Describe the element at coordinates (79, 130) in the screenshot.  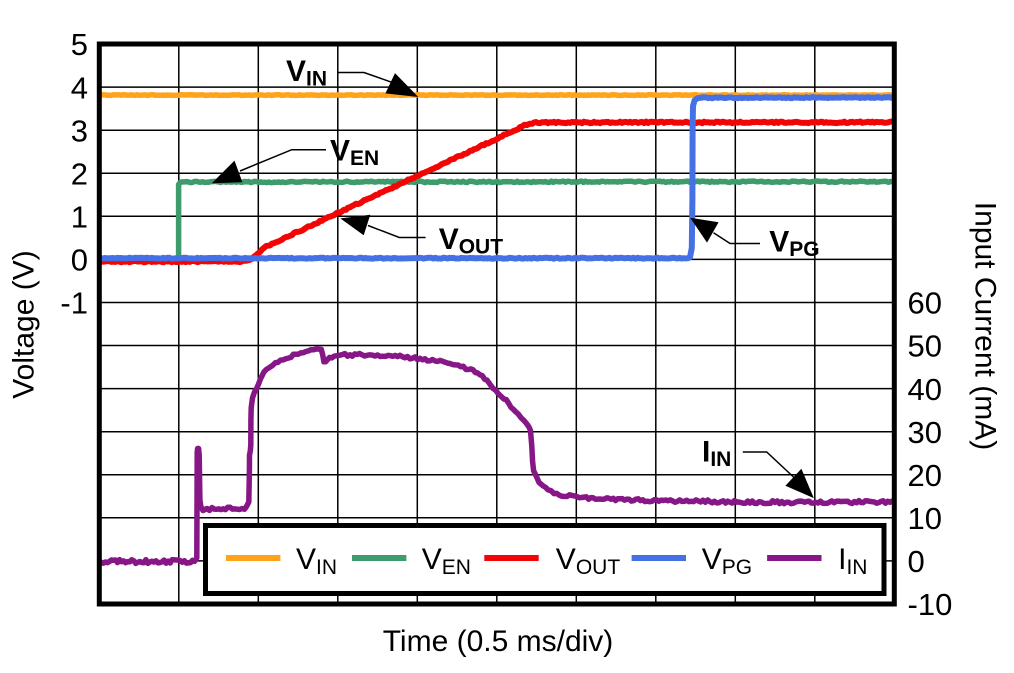
I see `svg-text: 3` at that location.